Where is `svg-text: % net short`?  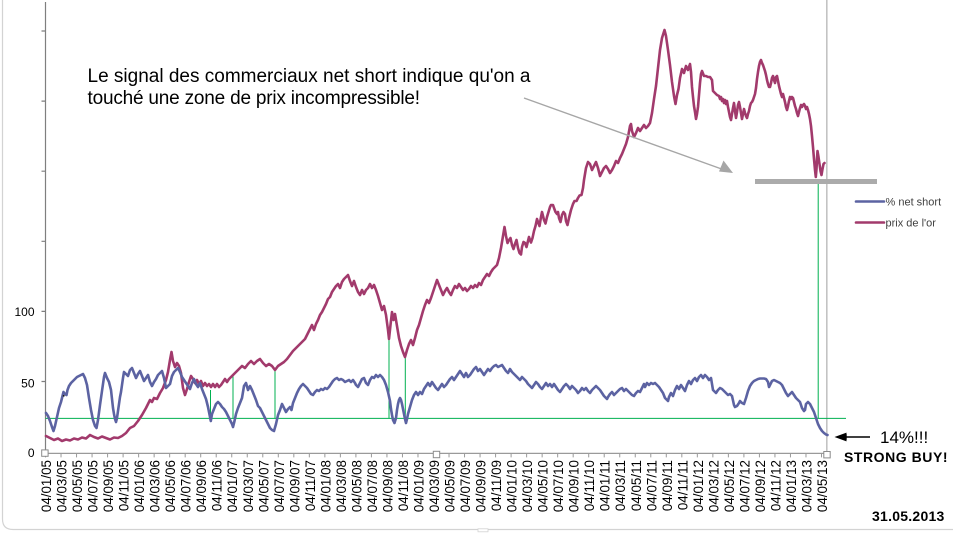 svg-text: % net short is located at coordinates (914, 202).